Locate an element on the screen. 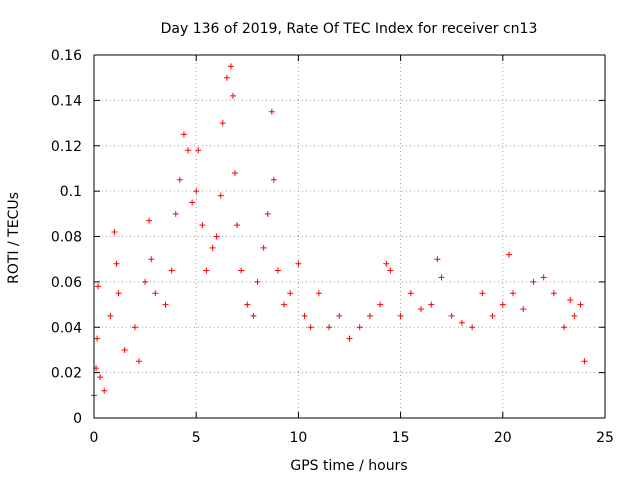  x-tick-label: 25 is located at coordinates (605, 438).